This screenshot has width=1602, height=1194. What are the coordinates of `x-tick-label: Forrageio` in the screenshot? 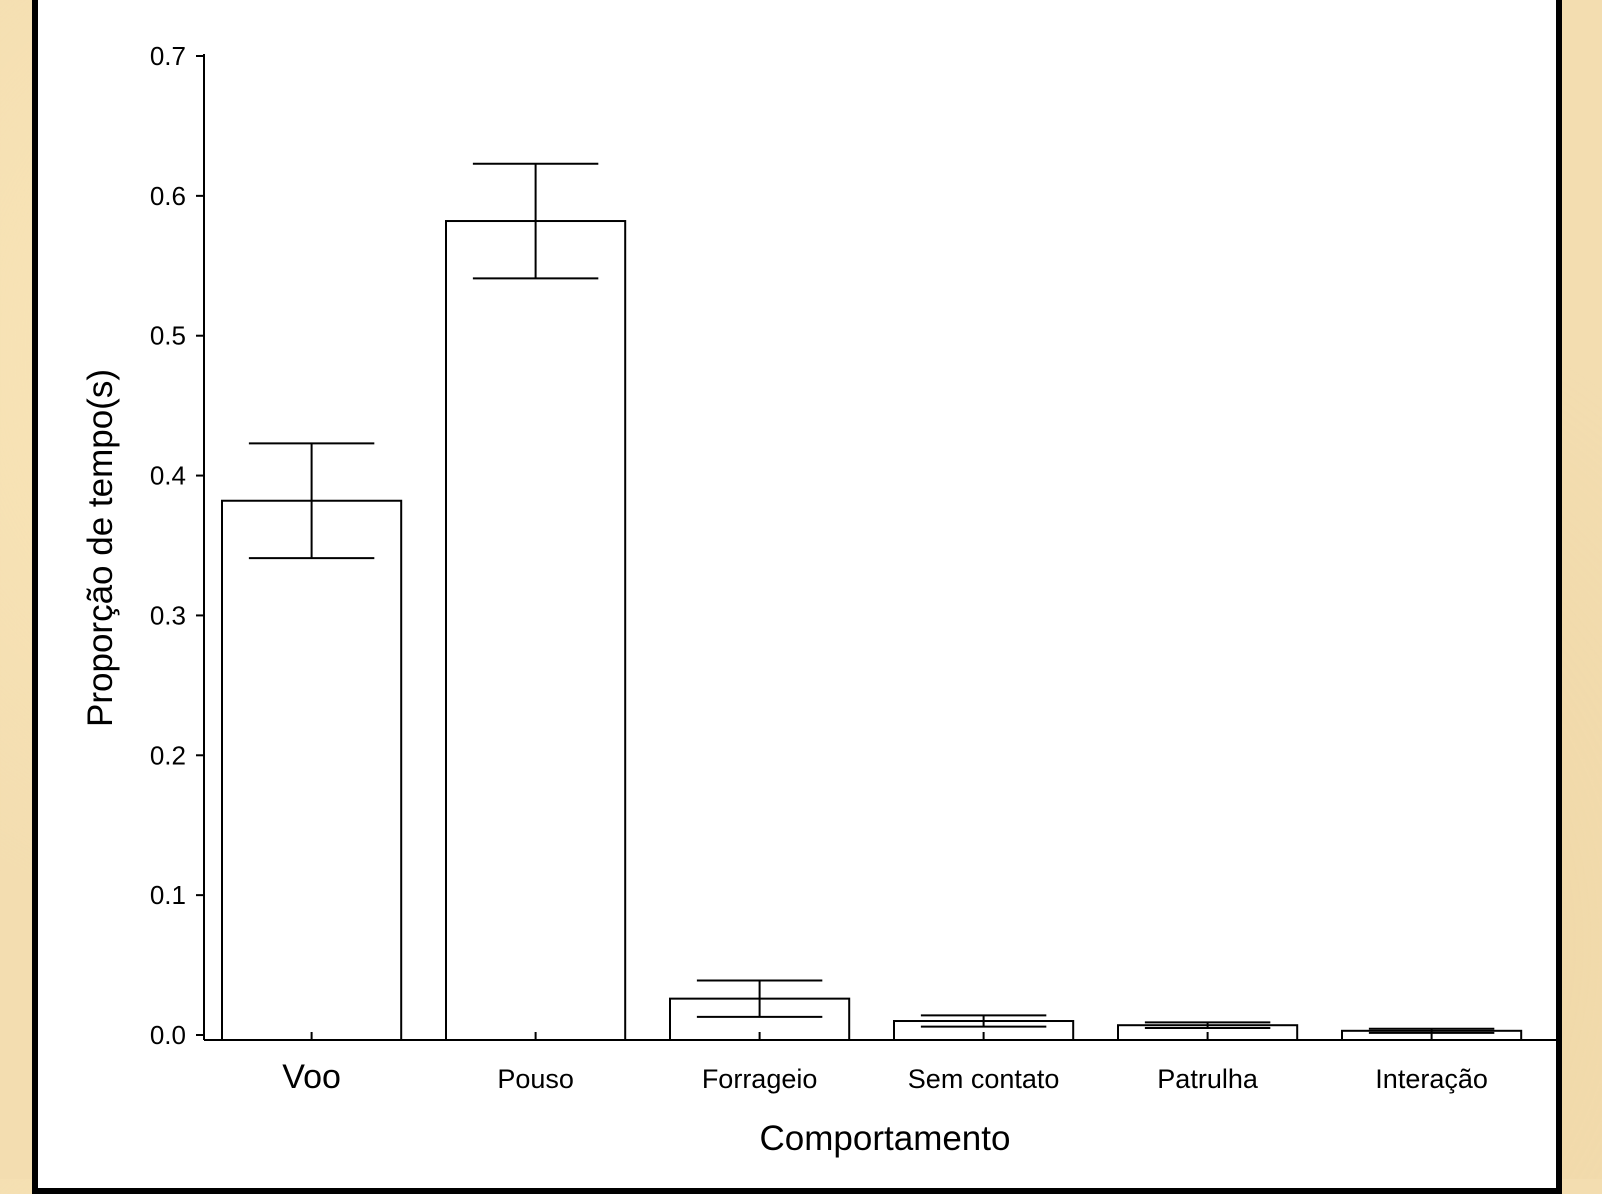 It's located at (760, 1079).